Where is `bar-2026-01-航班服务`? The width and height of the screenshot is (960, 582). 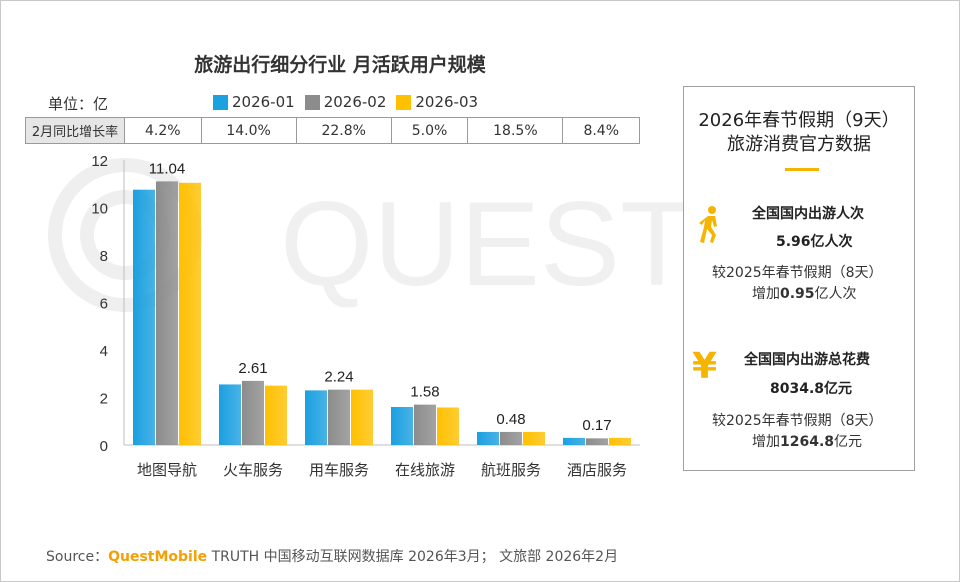
bar-2026-01-航班服务 is located at coordinates (488, 438).